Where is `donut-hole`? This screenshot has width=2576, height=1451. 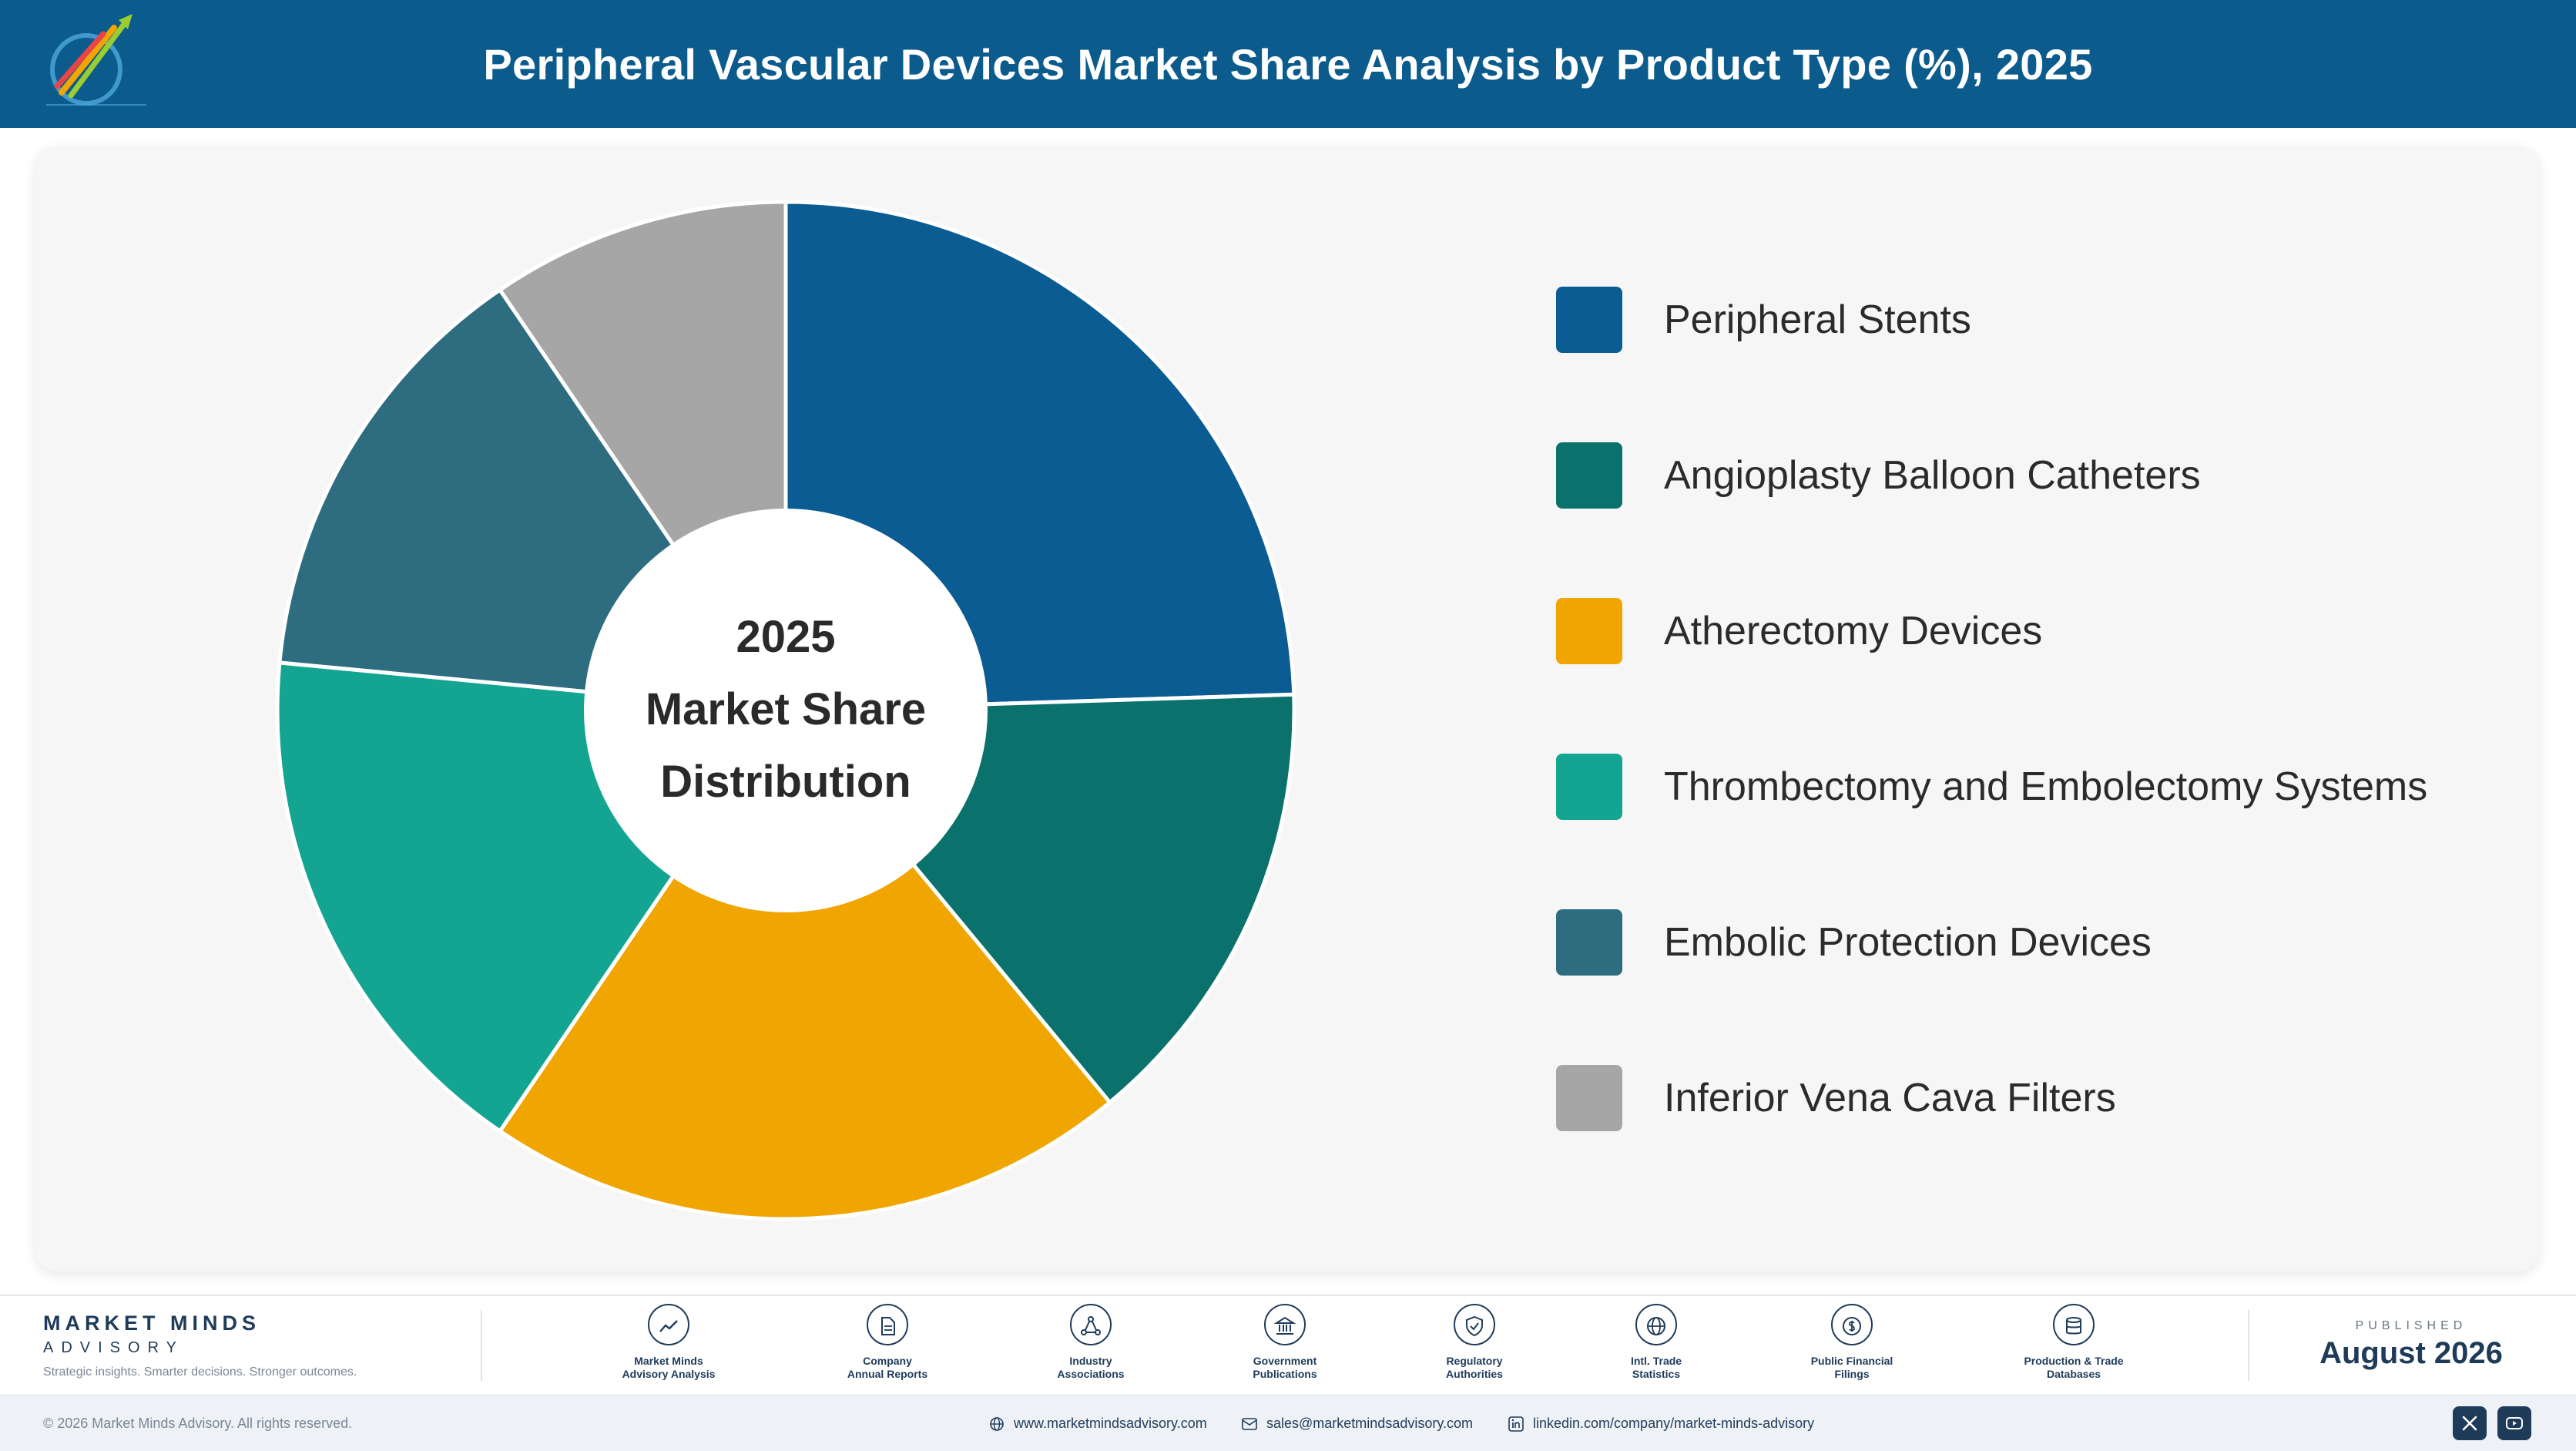
donut-hole is located at coordinates (786, 710).